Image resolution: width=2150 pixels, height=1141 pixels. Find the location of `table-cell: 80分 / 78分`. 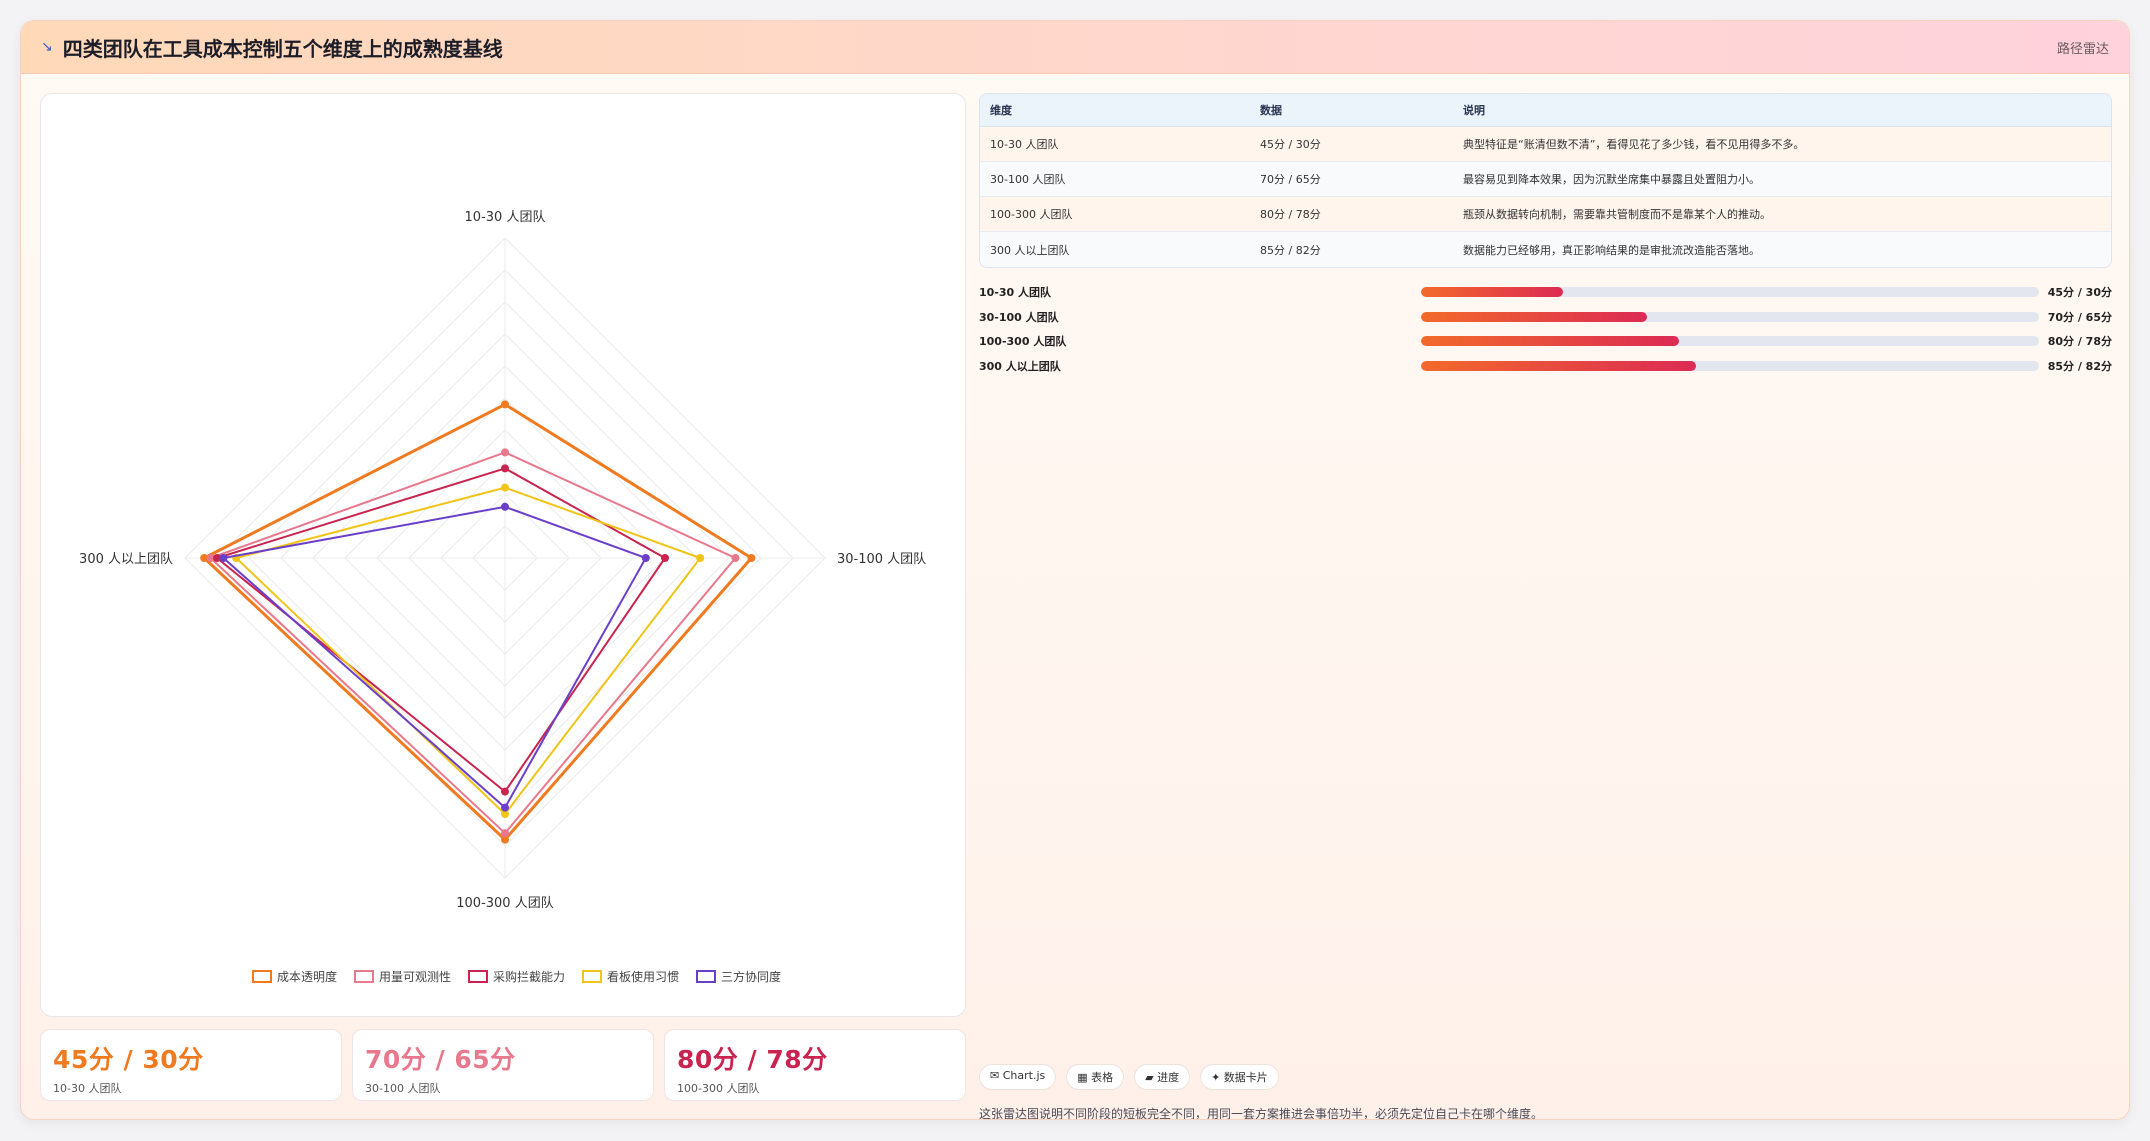

table-cell: 80分 / 78分 is located at coordinates (1351, 214).